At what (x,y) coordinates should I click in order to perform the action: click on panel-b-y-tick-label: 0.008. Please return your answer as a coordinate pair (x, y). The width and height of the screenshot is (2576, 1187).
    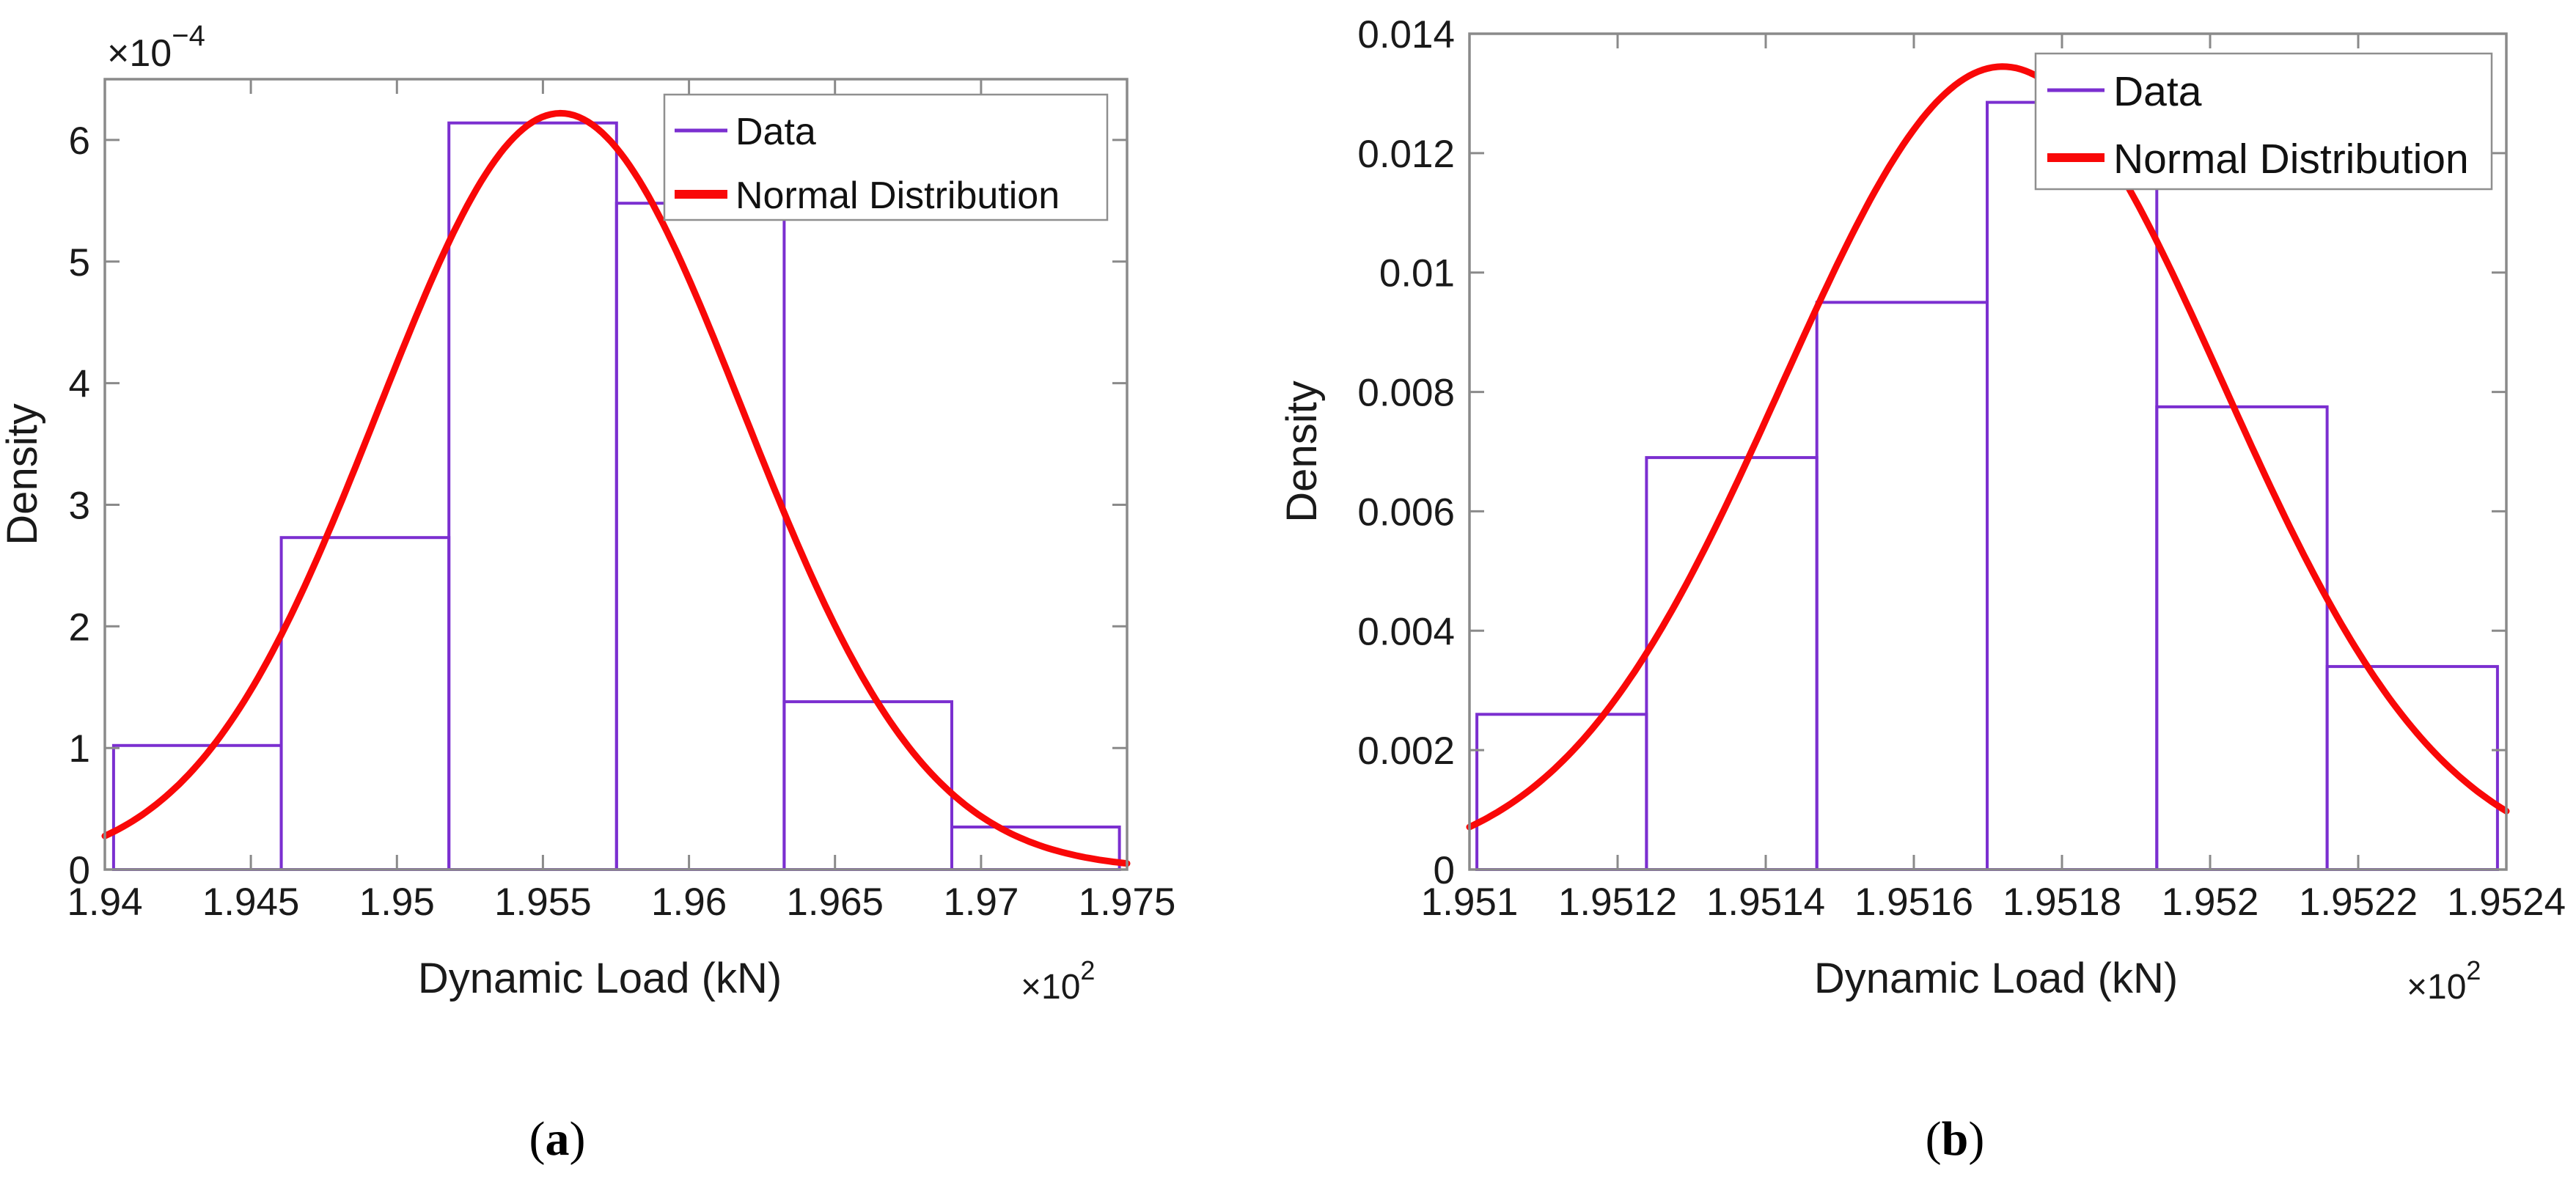
    Looking at the image, I should click on (1406, 393).